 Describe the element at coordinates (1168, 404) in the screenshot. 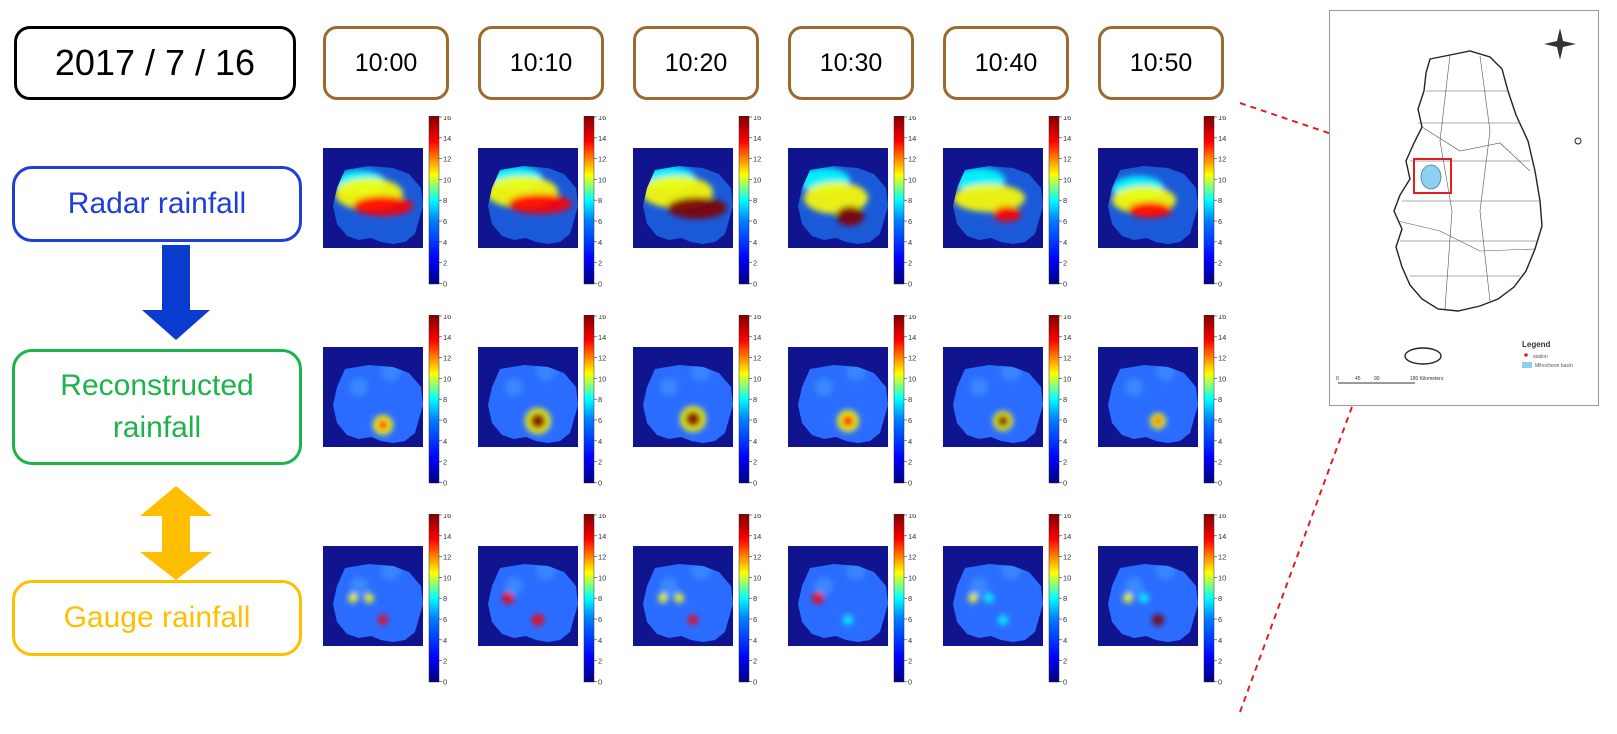

I see `rainfall-panel-reconstructed-10:50: 16 14 12 10 8 6 4 2 0` at that location.